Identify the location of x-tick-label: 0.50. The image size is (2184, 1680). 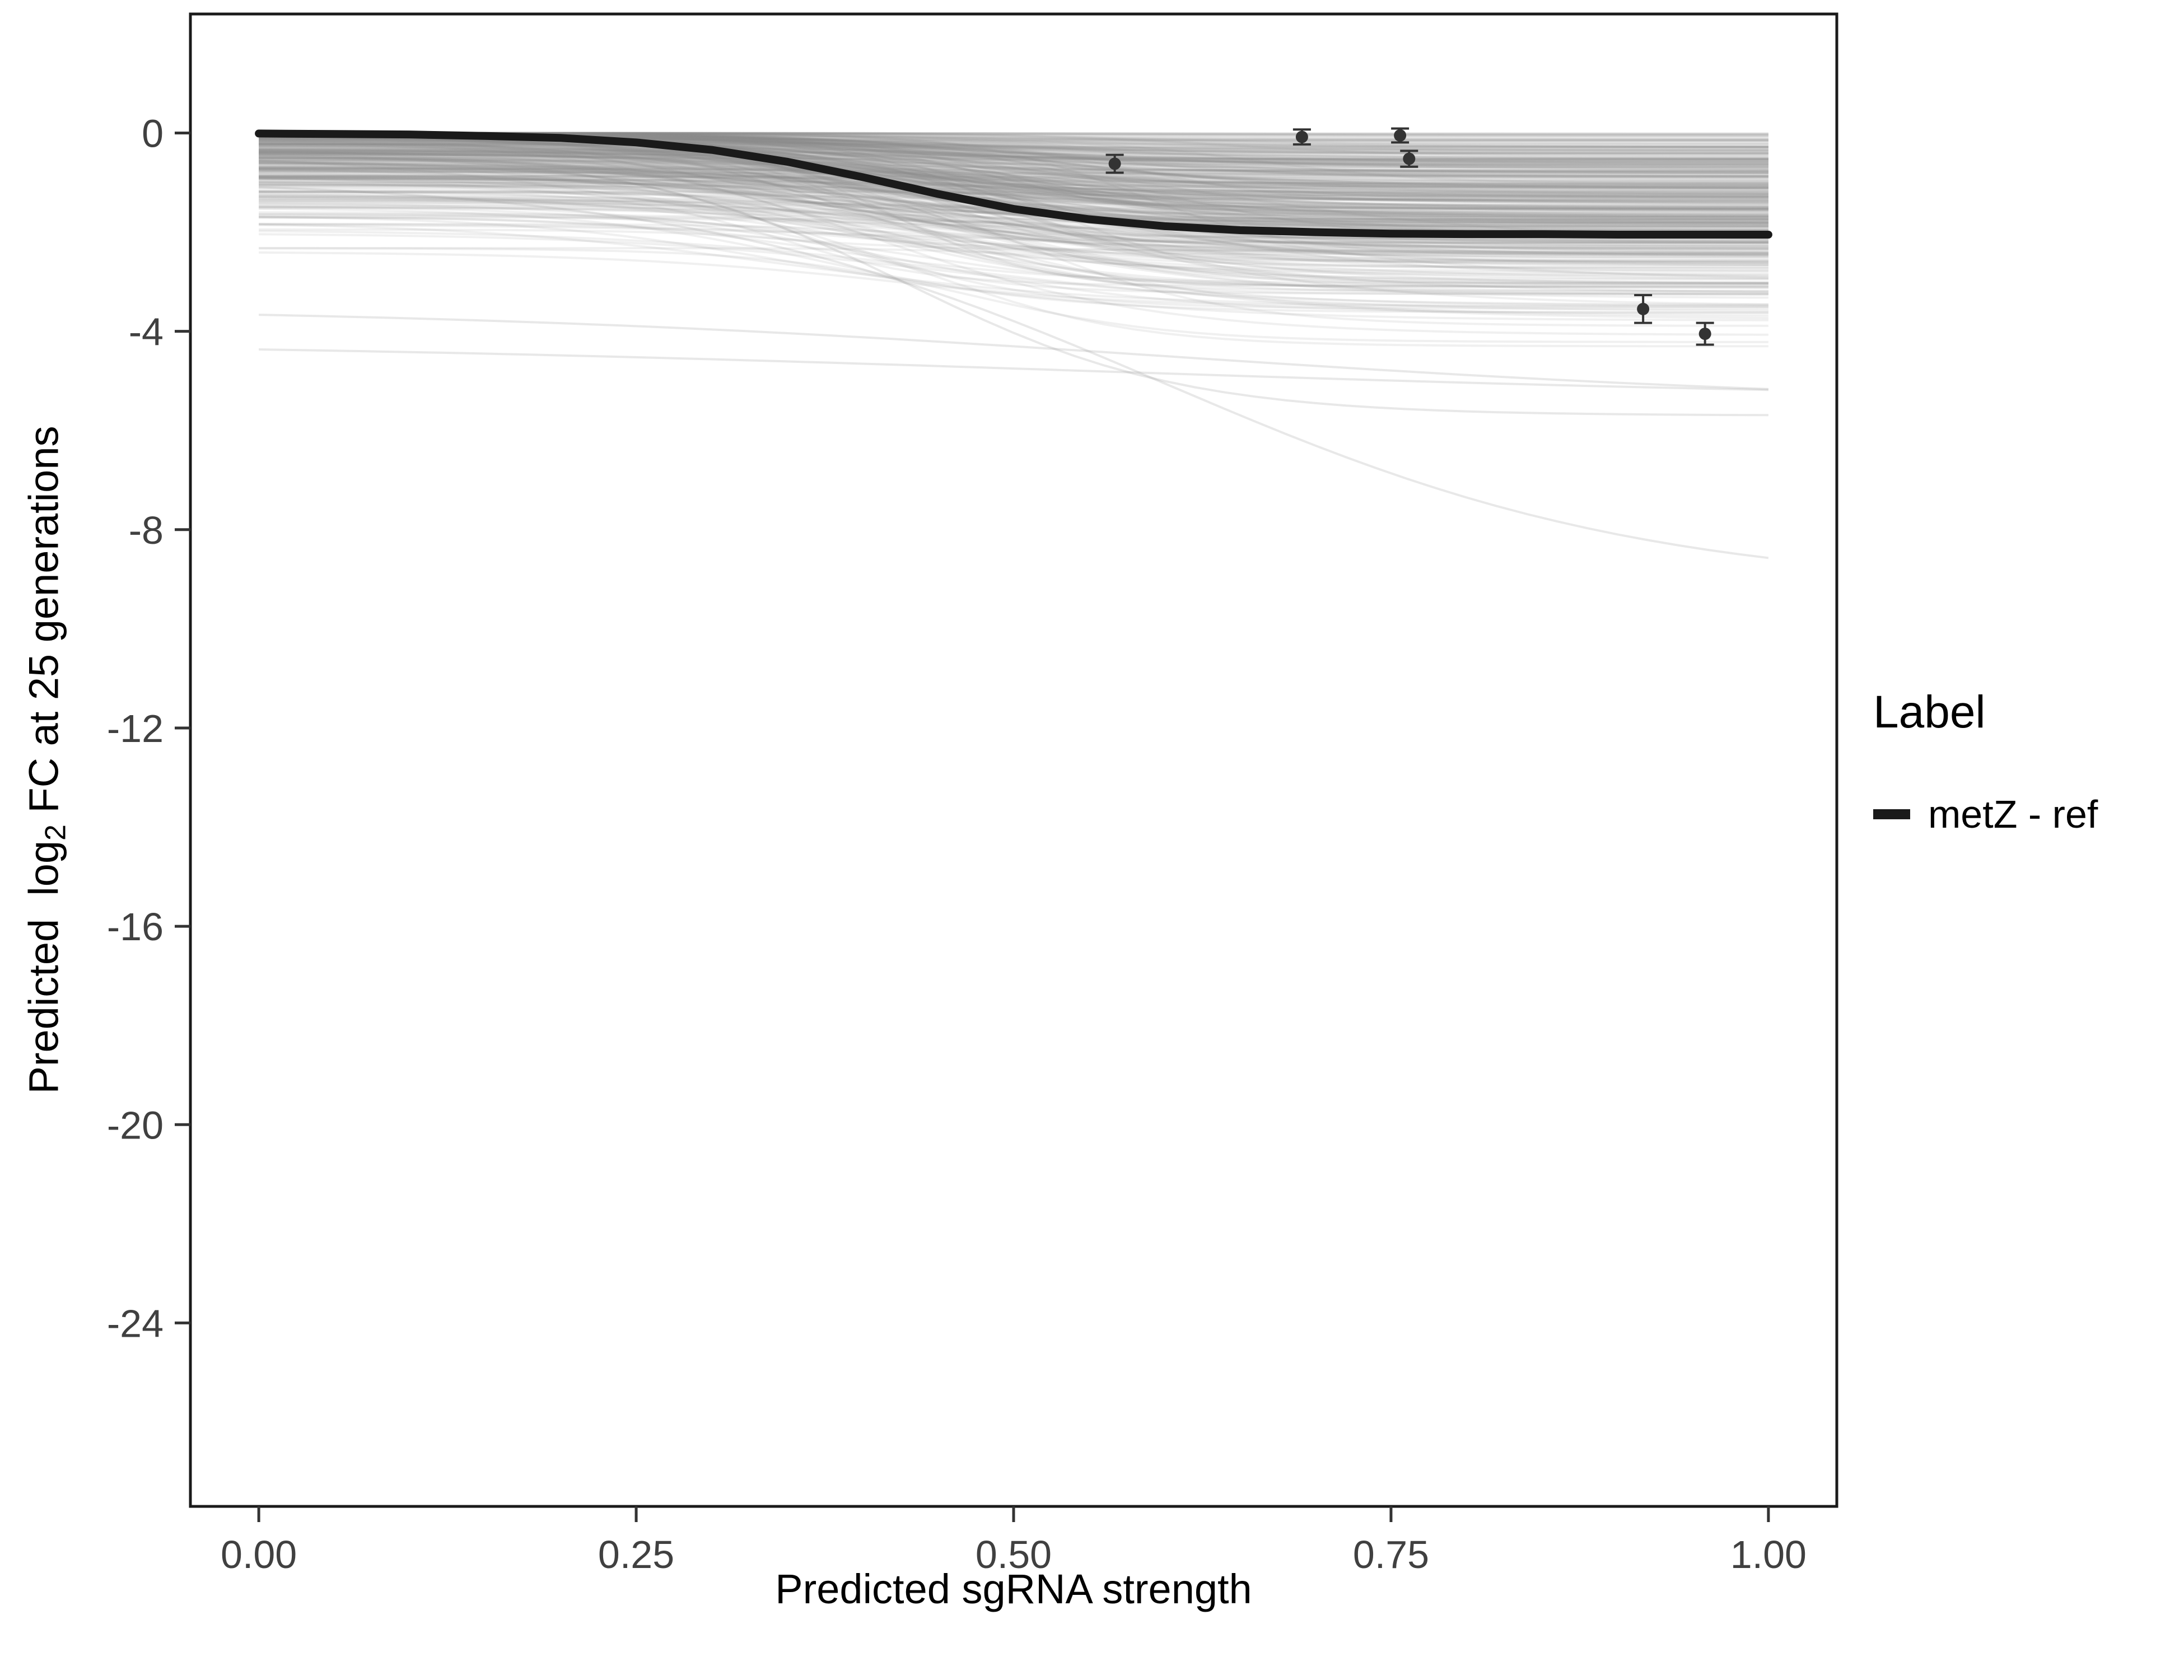
(1014, 1555).